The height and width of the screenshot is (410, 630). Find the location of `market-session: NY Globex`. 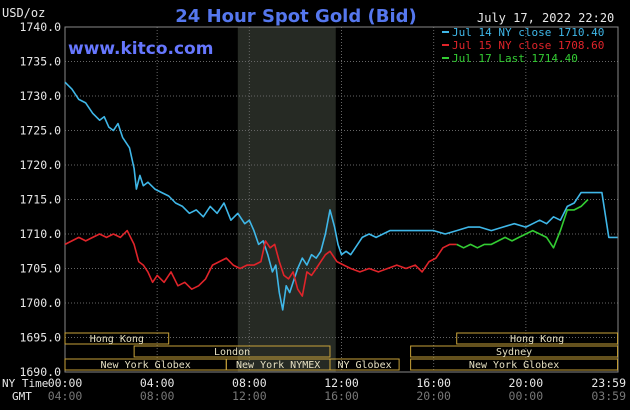

market-session: NY Globex is located at coordinates (364, 364).